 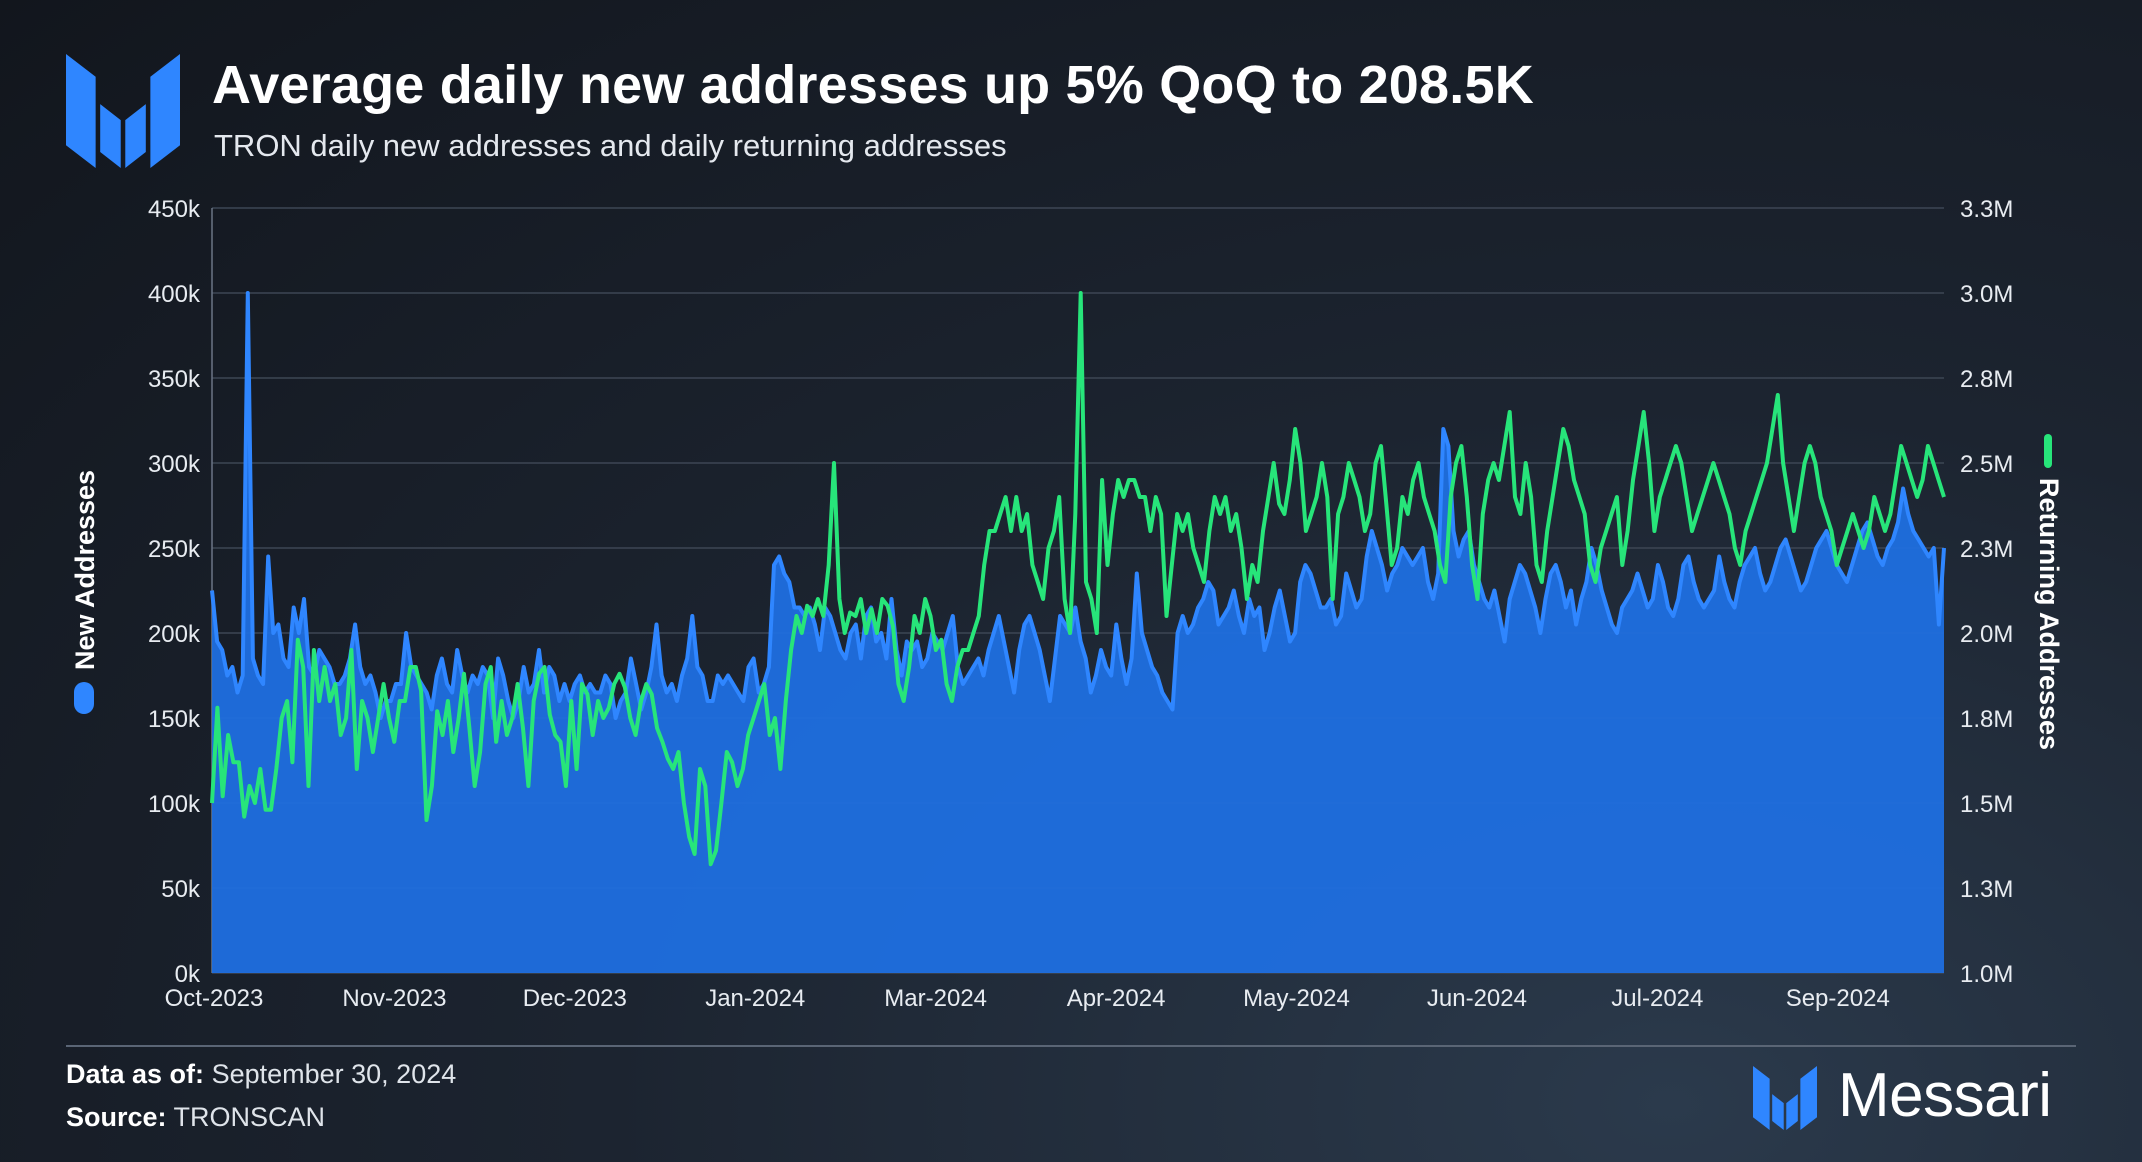 What do you see at coordinates (1657, 998) in the screenshot?
I see `x-tick-label: Jul-2024` at bounding box center [1657, 998].